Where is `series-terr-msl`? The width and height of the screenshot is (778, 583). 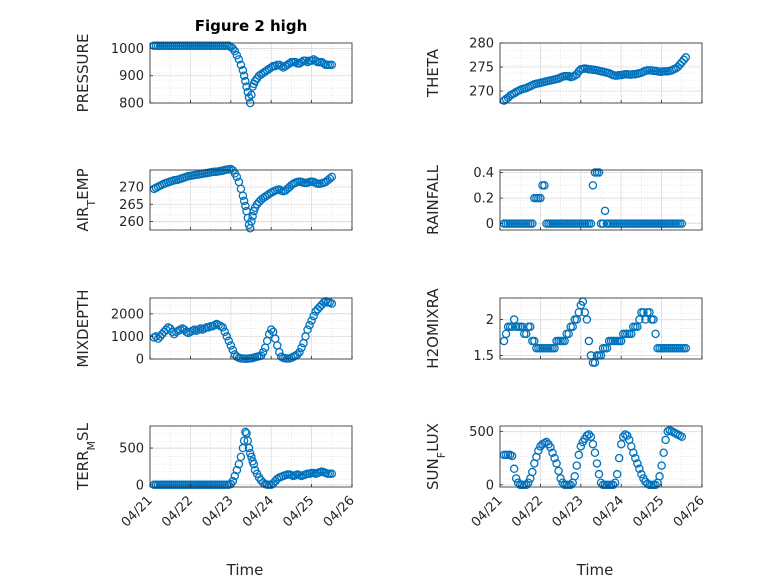
series-terr-msl is located at coordinates (243, 458).